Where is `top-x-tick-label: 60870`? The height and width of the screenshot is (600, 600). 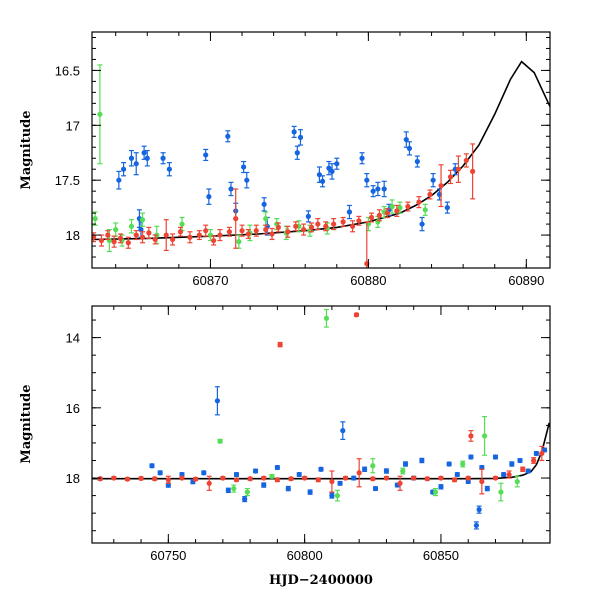
top-x-tick-label: 60870 is located at coordinates (210, 280).